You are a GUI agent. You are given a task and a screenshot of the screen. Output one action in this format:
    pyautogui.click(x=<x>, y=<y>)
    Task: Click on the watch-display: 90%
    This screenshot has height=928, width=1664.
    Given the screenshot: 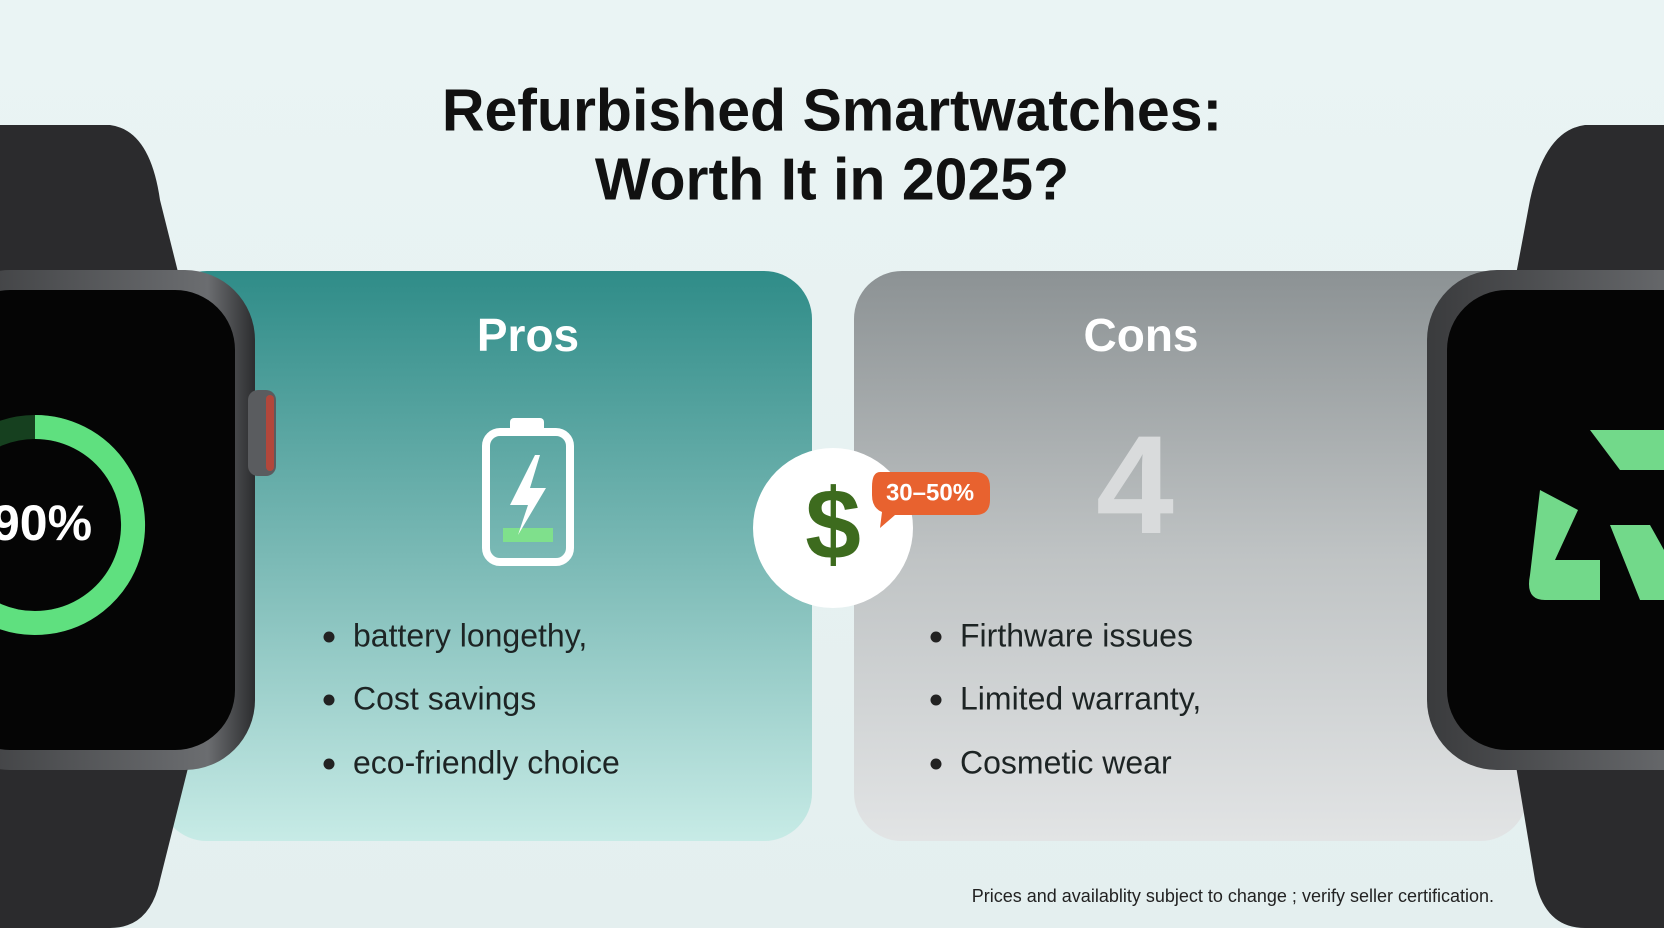 What is the action you would take?
    pyautogui.click(x=46, y=523)
    